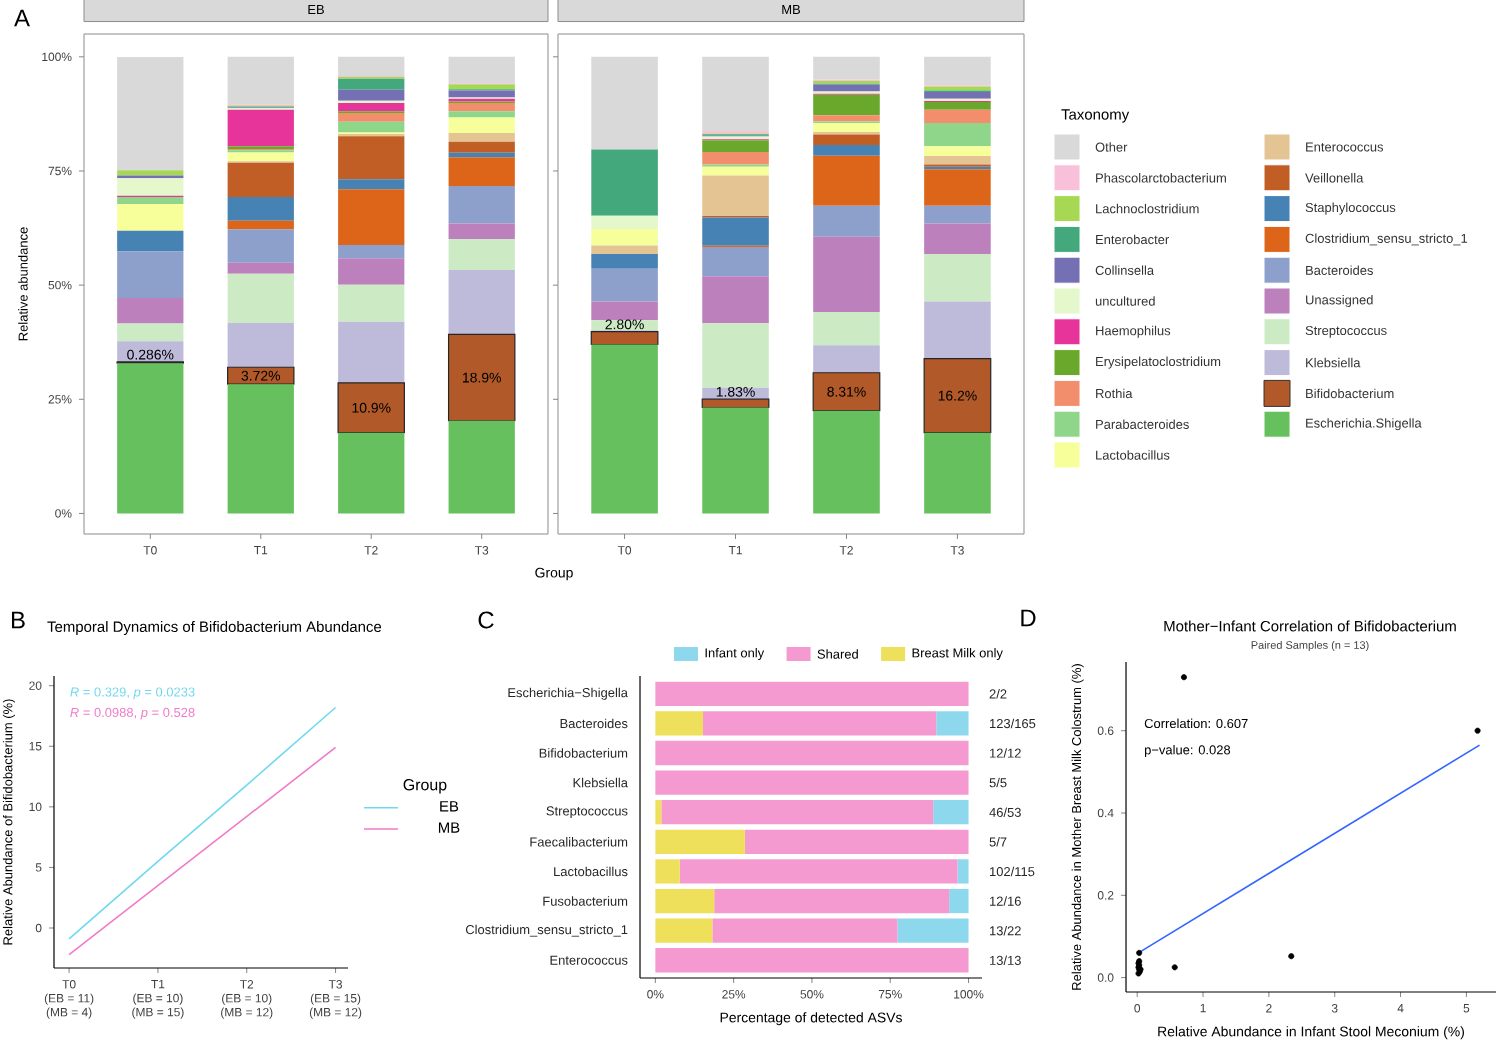  What do you see at coordinates (18, 620) in the screenshot?
I see `text: B` at bounding box center [18, 620].